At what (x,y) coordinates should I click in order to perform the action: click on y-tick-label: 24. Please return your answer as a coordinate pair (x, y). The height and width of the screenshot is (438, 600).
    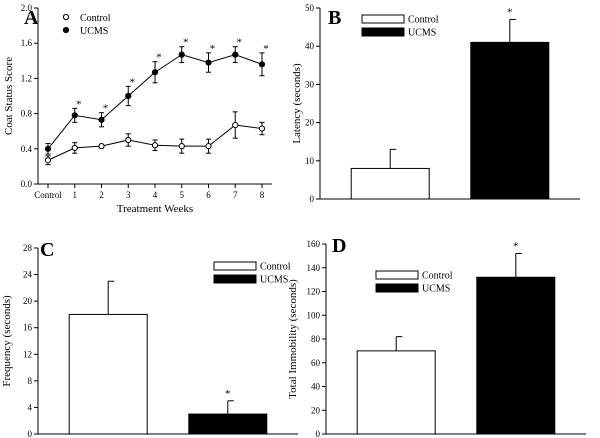
    Looking at the image, I should click on (28, 275).